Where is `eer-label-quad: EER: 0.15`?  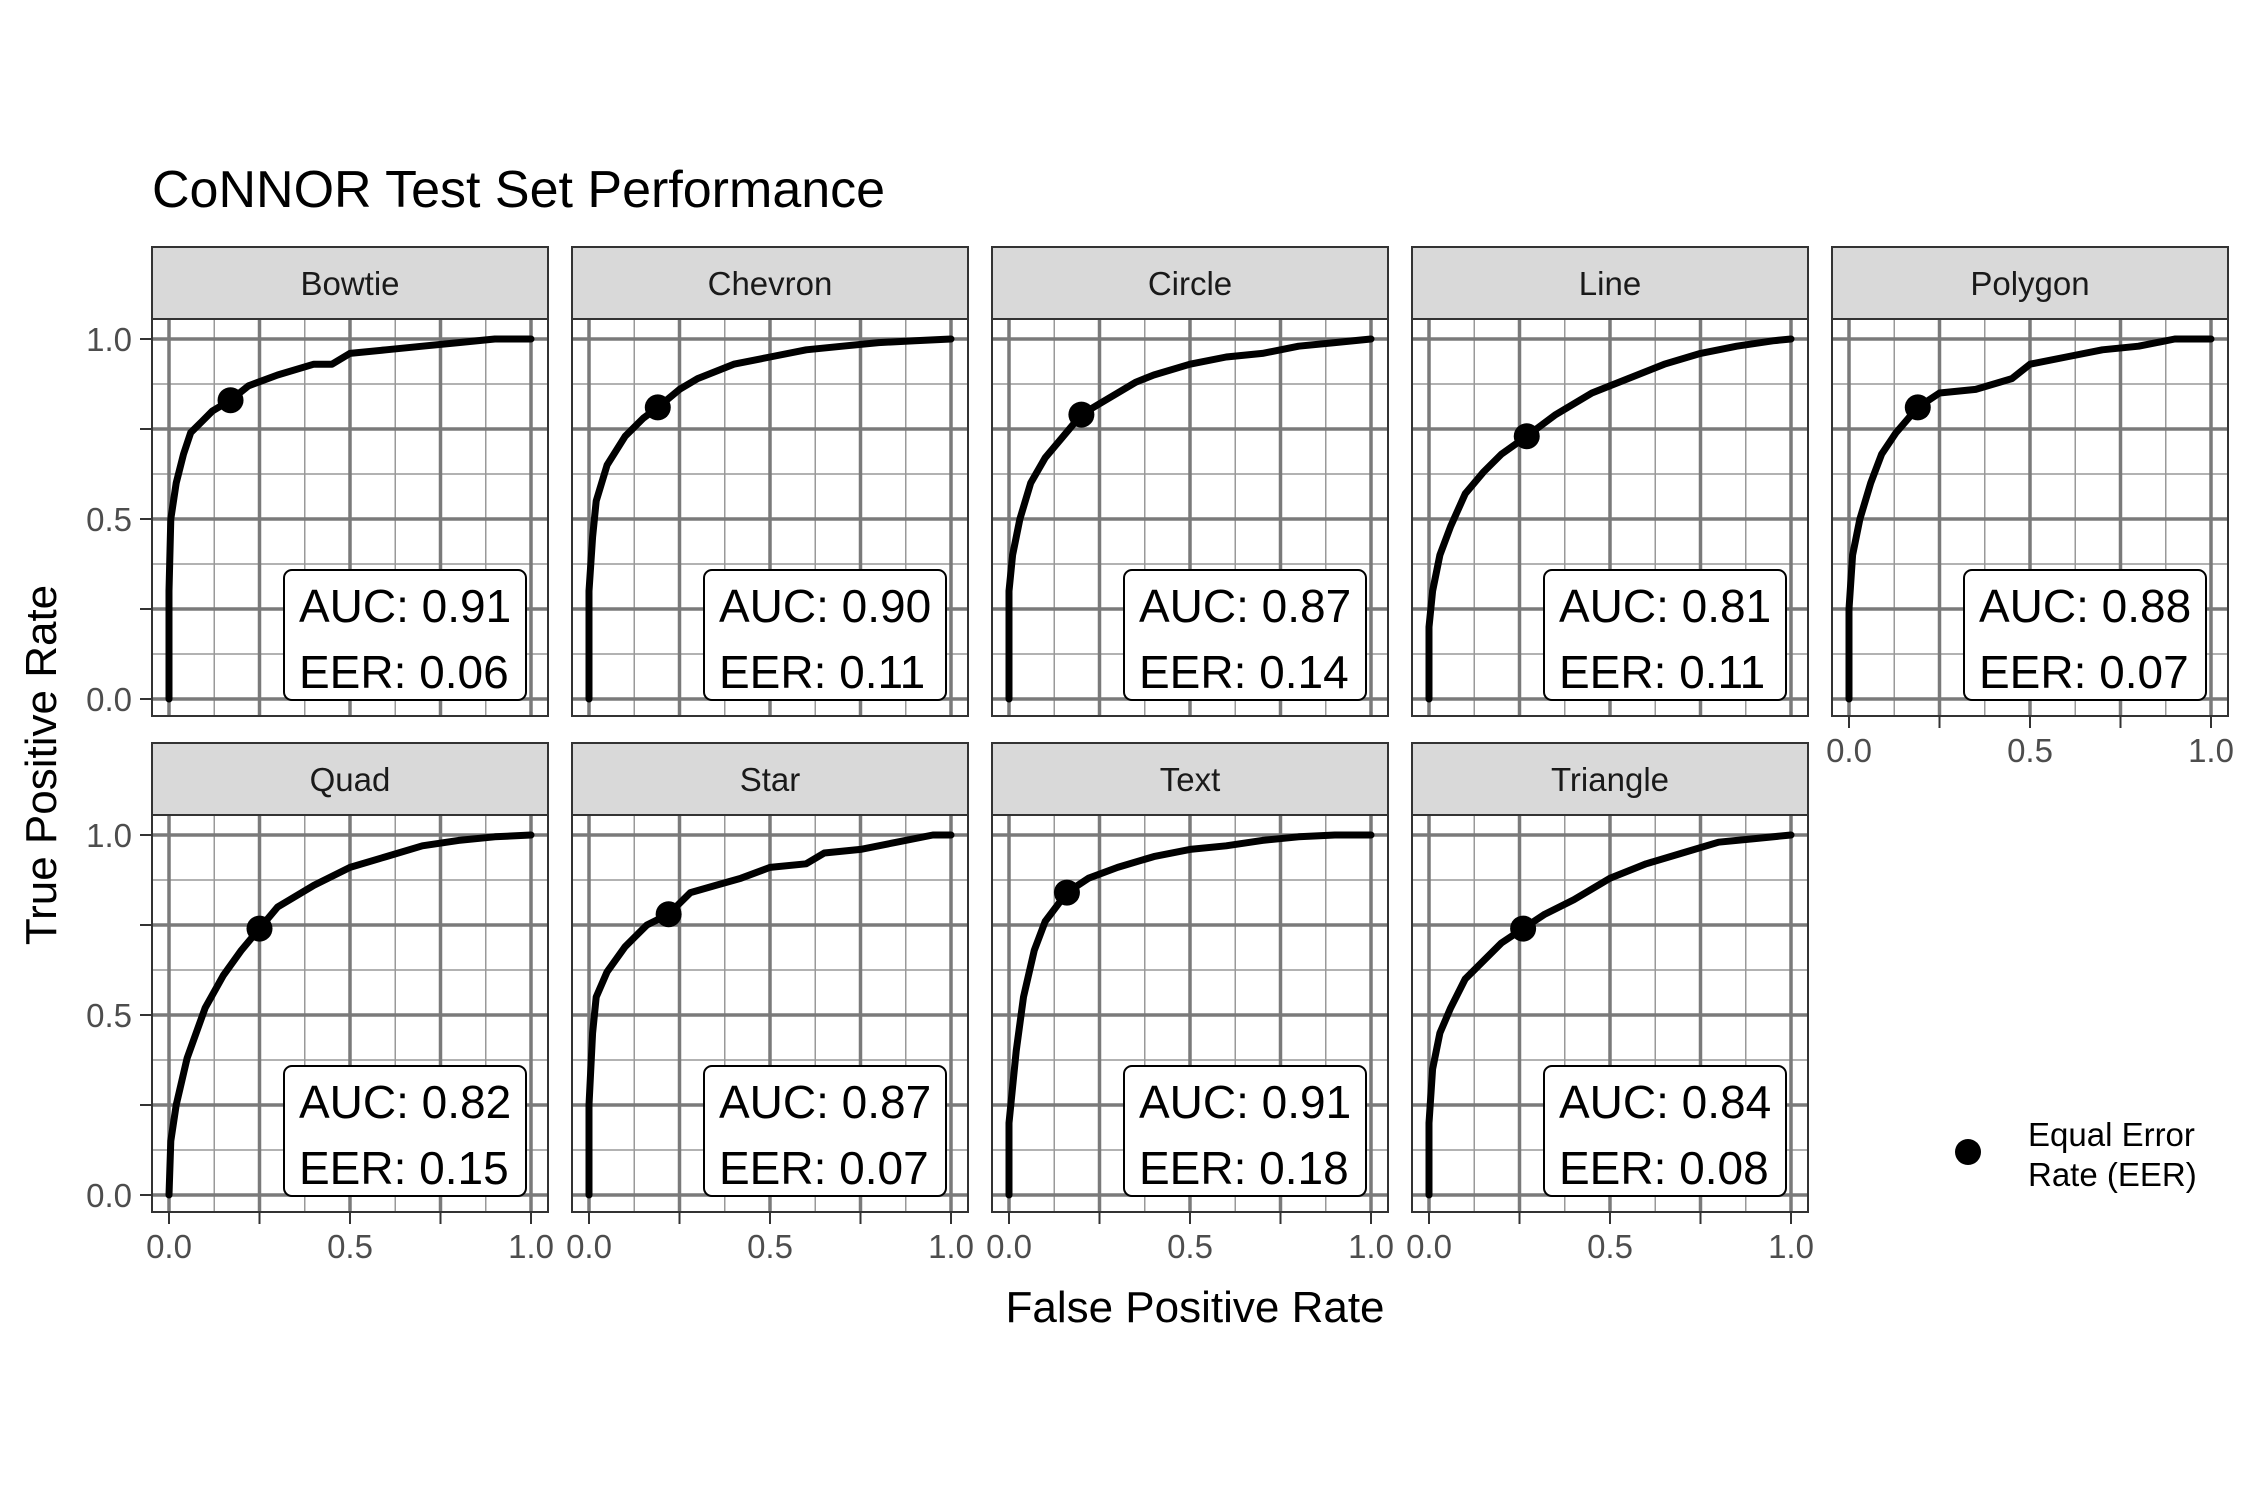 eer-label-quad: EER: 0.15 is located at coordinates (404, 1168).